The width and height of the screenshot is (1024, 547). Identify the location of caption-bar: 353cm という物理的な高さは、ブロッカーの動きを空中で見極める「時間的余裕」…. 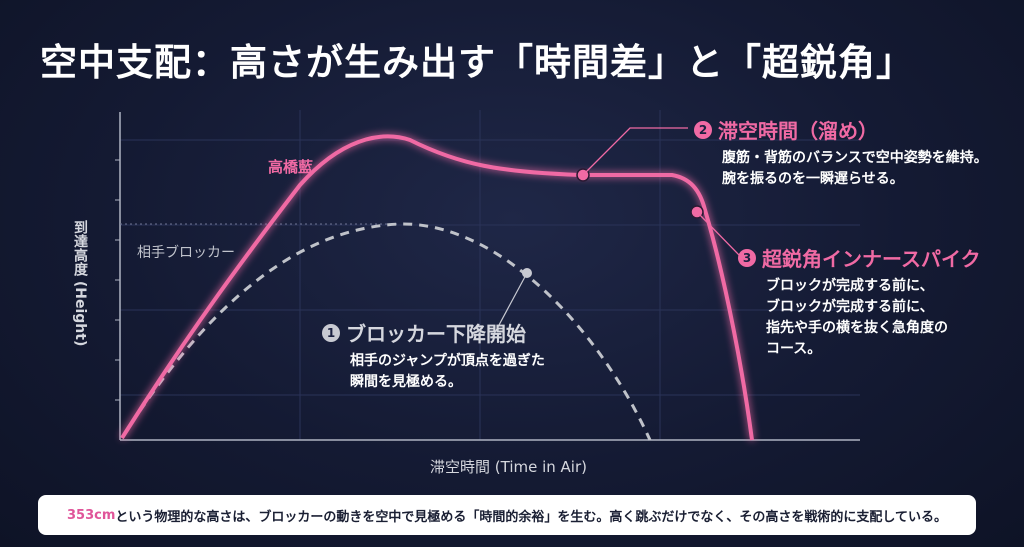
(507, 515).